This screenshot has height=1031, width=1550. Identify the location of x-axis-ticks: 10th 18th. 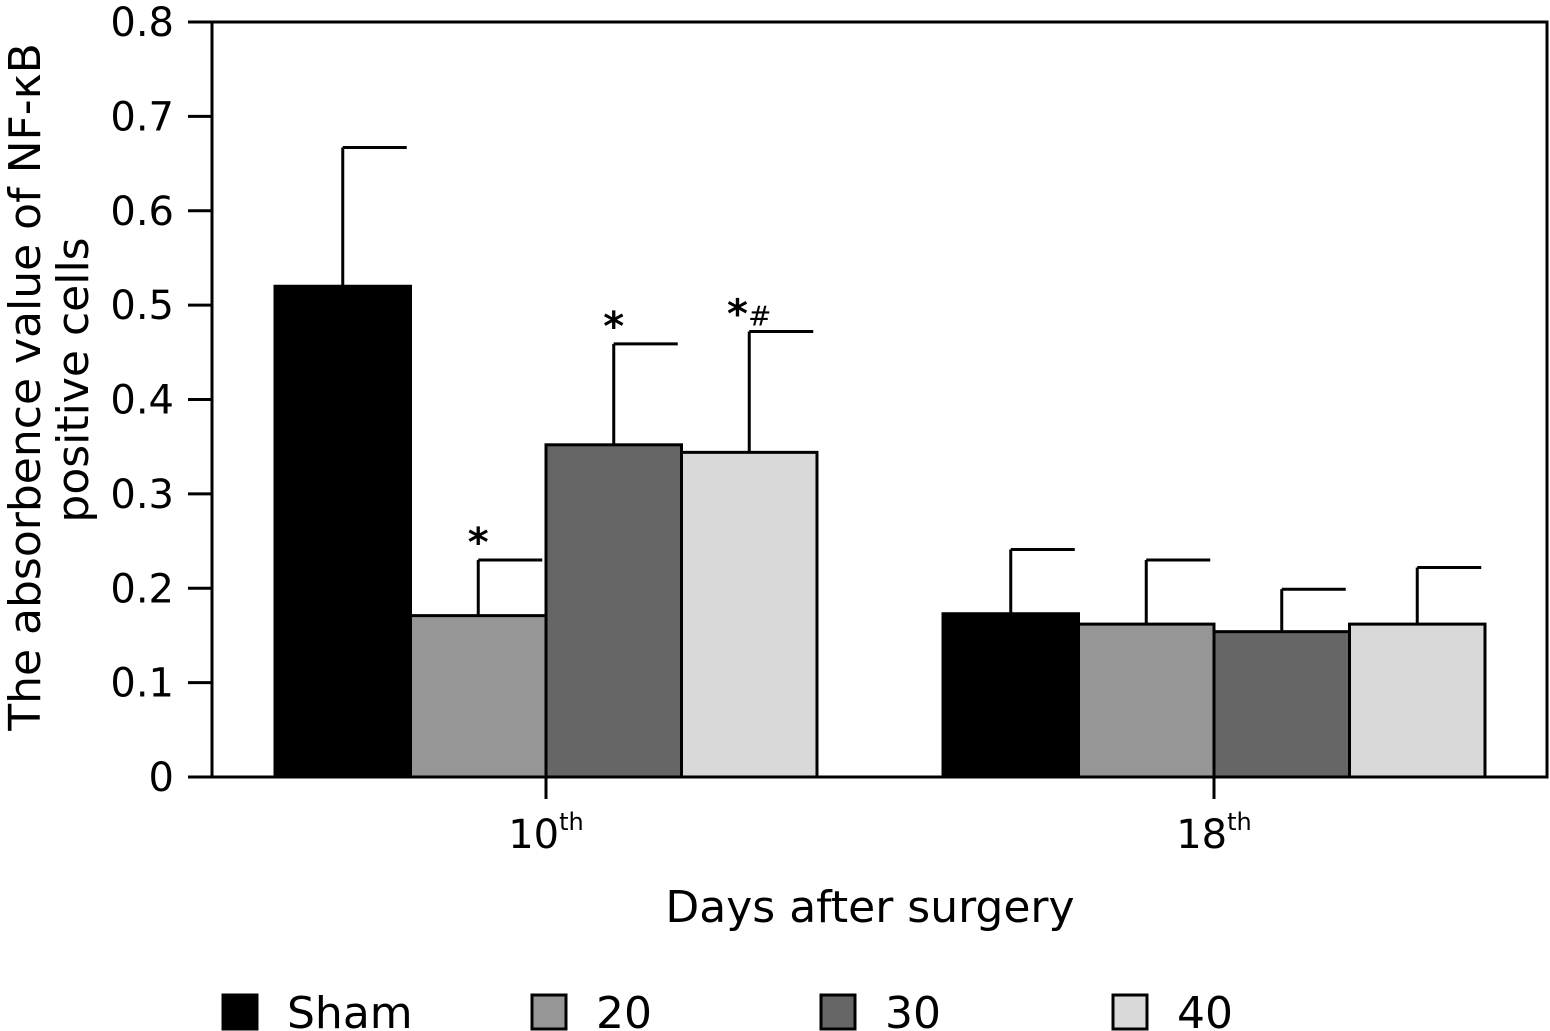
(880, 817).